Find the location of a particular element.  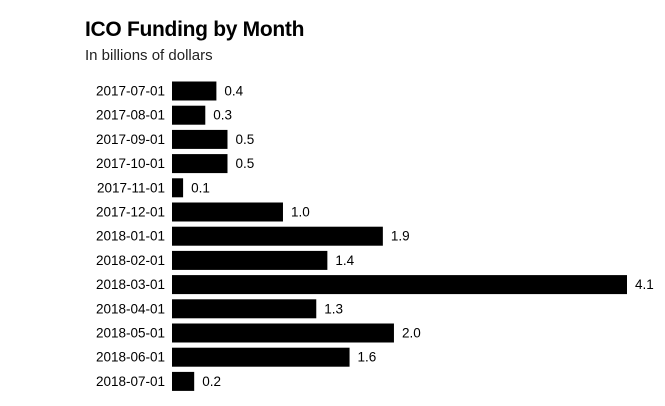

category-tick-label: 2017-11-01 is located at coordinates (131, 187).